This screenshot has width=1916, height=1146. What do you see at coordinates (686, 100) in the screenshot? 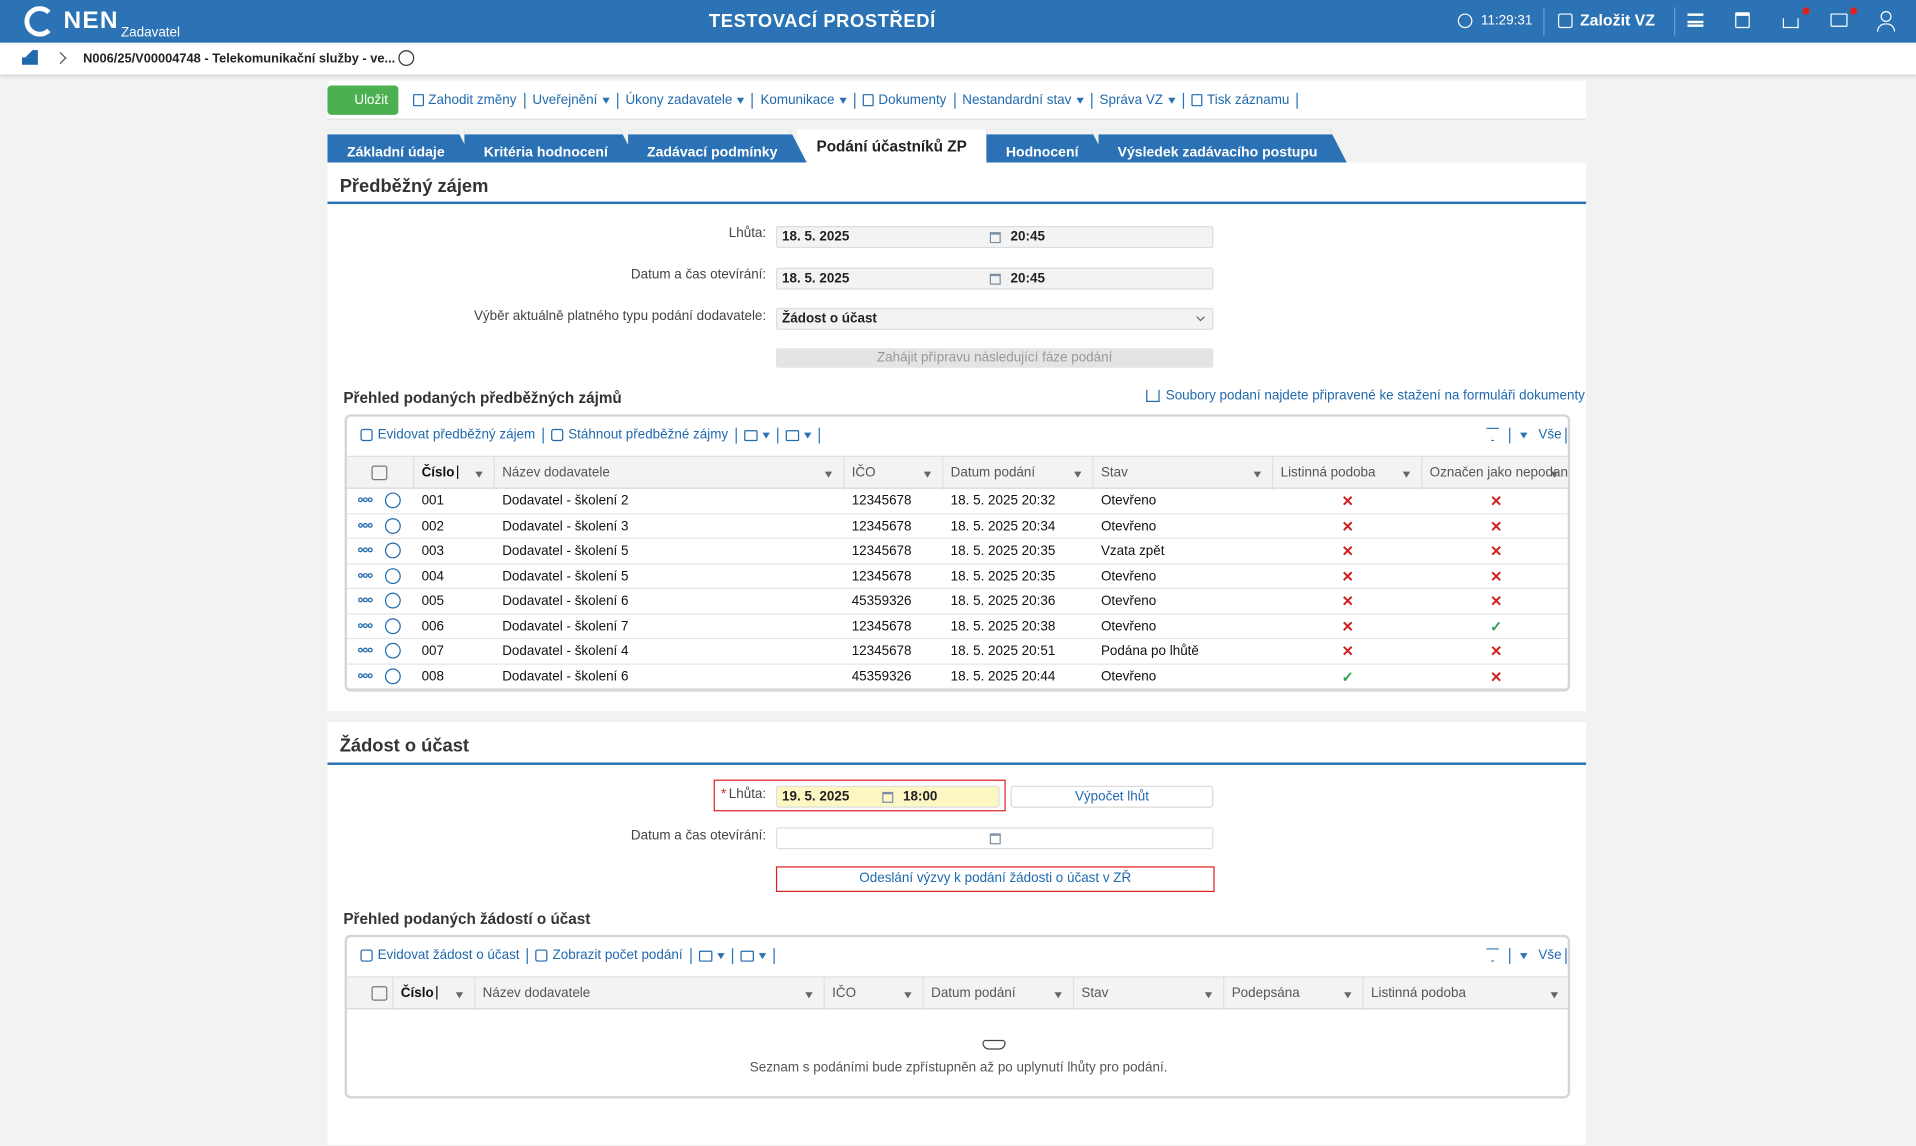
I see `toolbar-action: Úkony zadavatele` at bounding box center [686, 100].